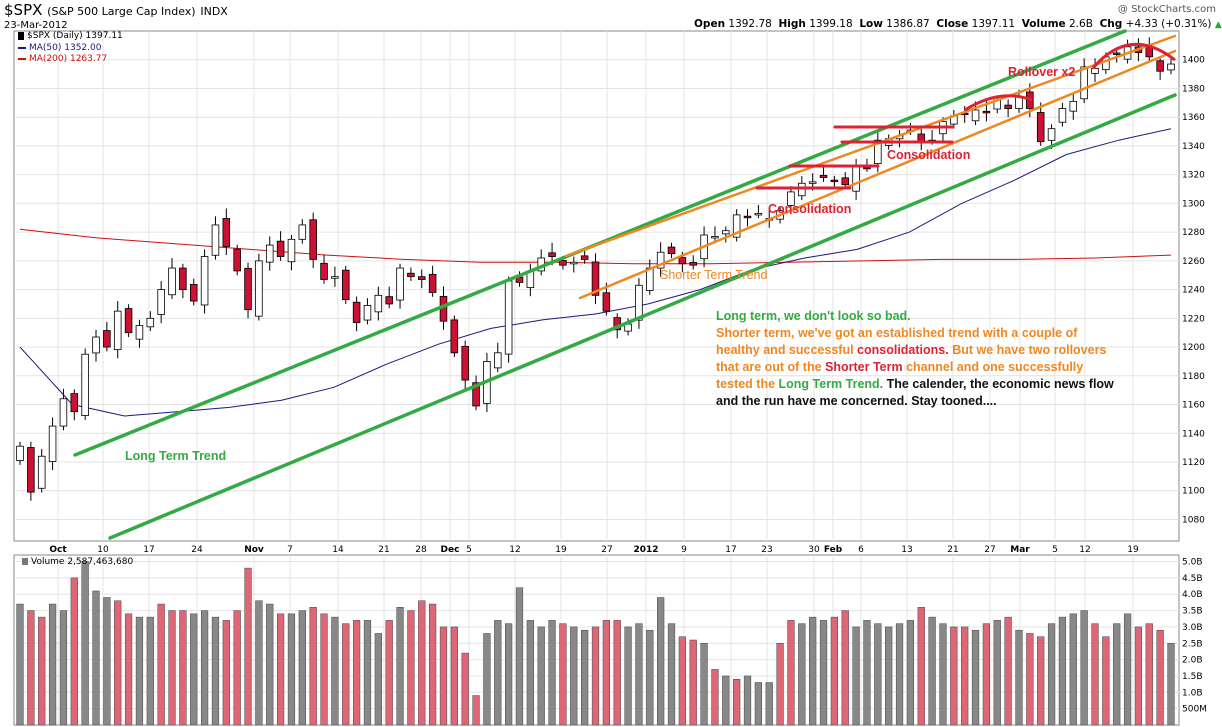 Image resolution: width=1222 pixels, height=727 pixels. Describe the element at coordinates (1193, 406) in the screenshot. I see `y-tick-label: 1160` at that location.